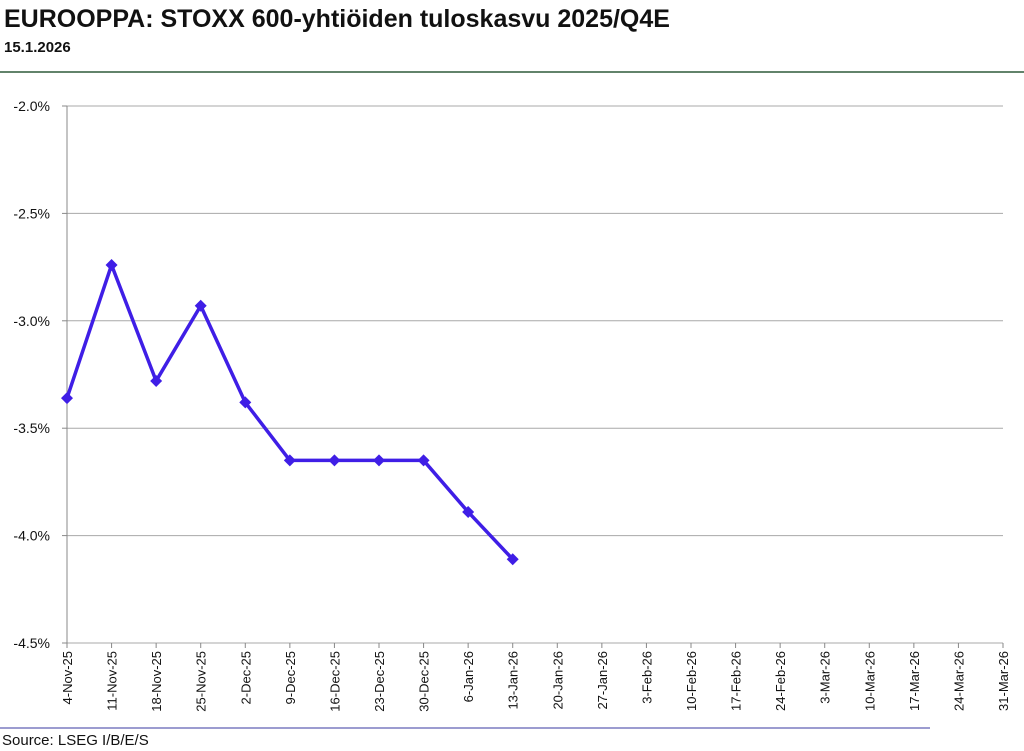 The image size is (1024, 751). What do you see at coordinates (37, 47) in the screenshot?
I see `chart-subtitle: 15.1.2026` at bounding box center [37, 47].